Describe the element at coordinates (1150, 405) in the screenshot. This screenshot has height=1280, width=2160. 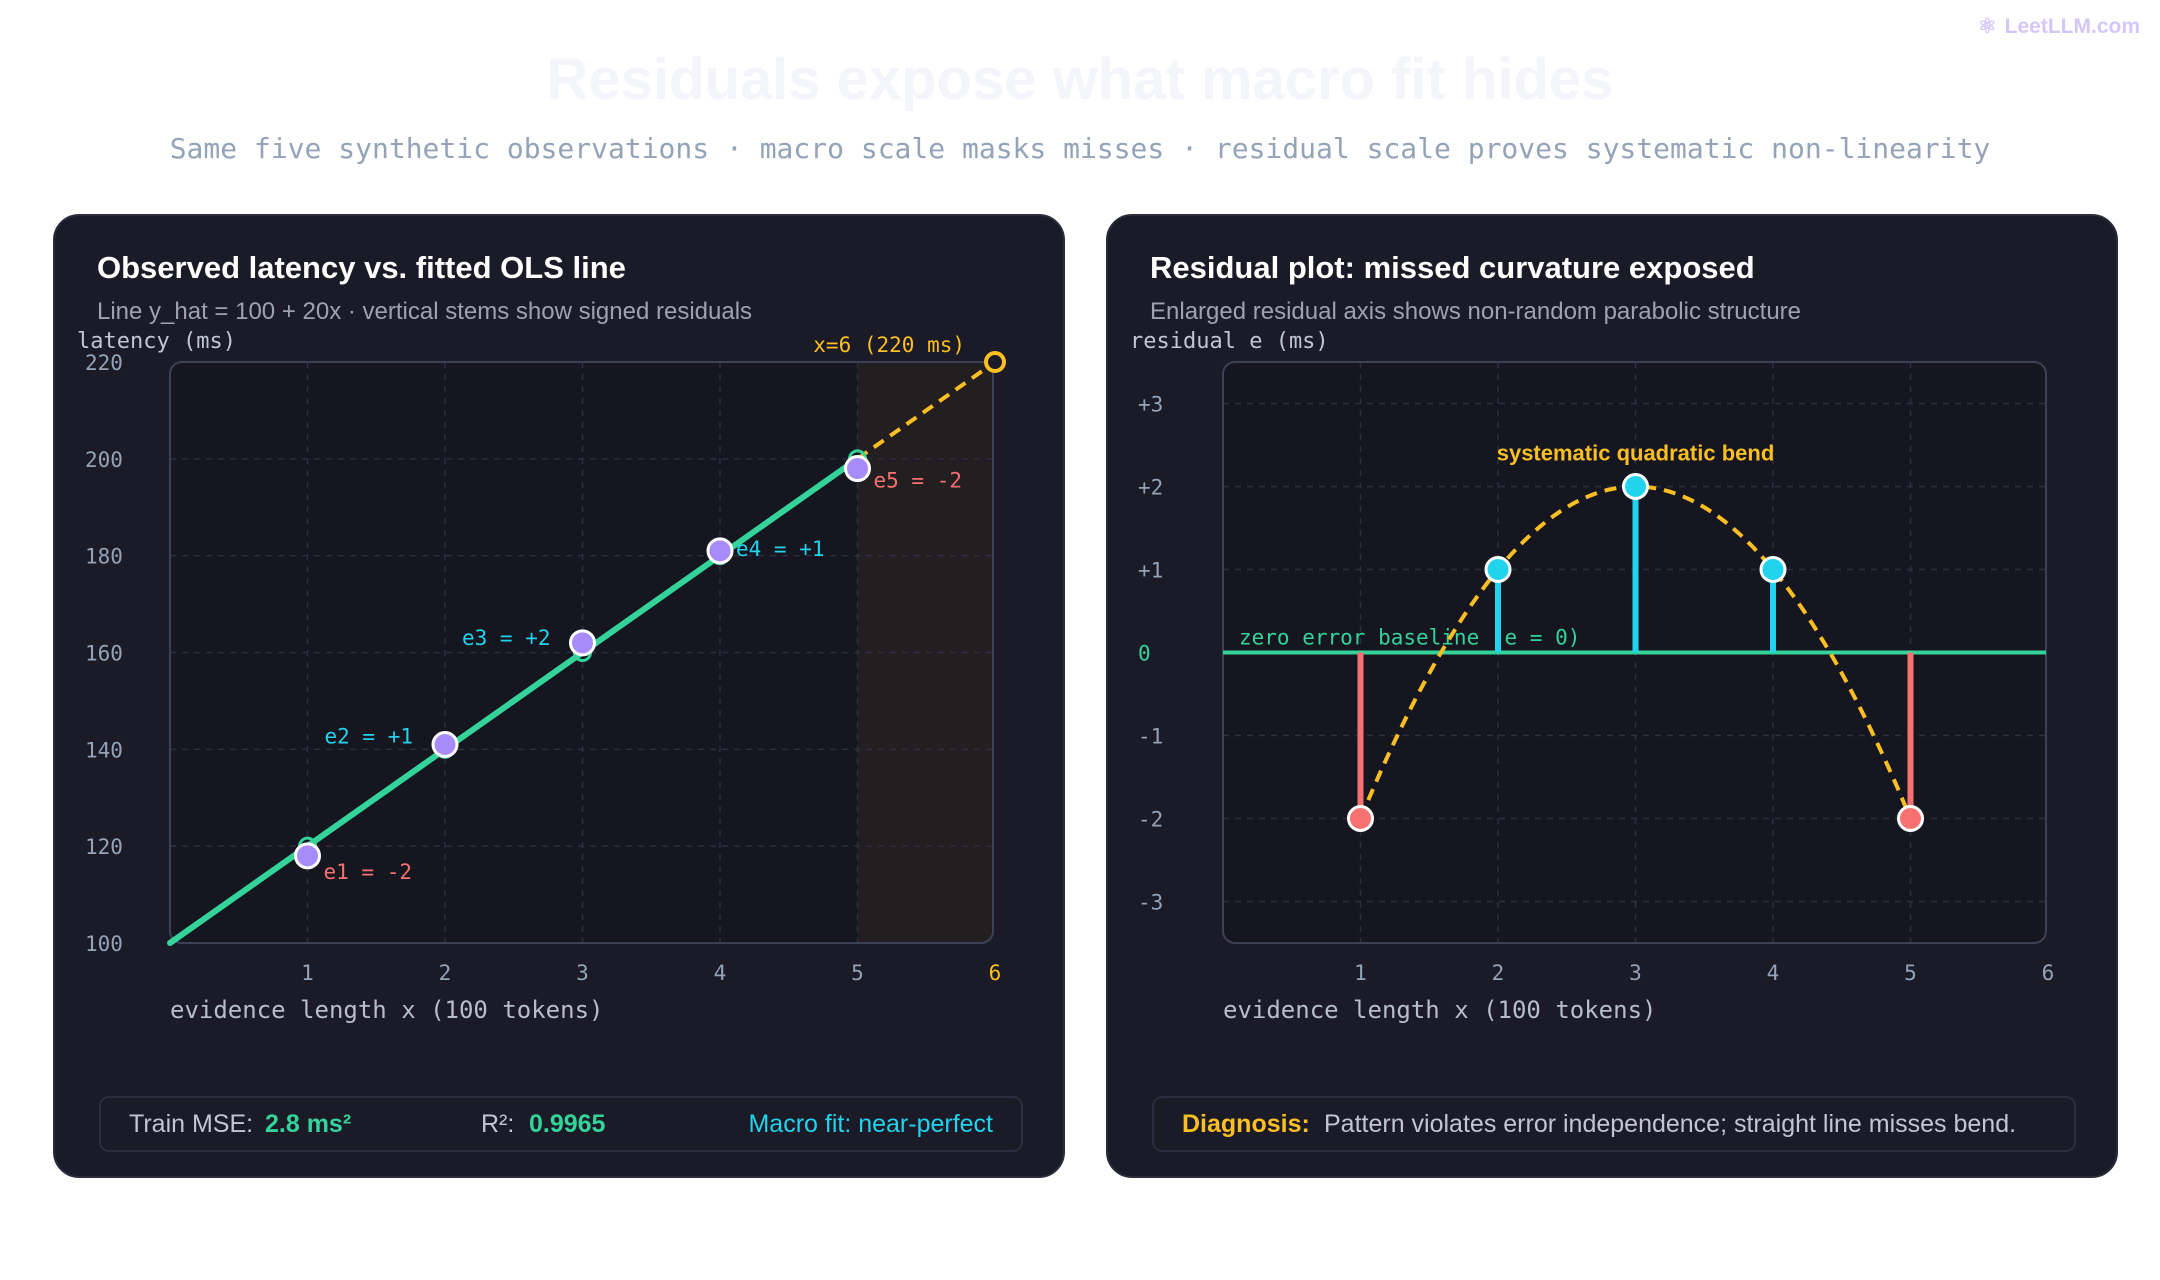
I see `y-tick-label: +3` at that location.